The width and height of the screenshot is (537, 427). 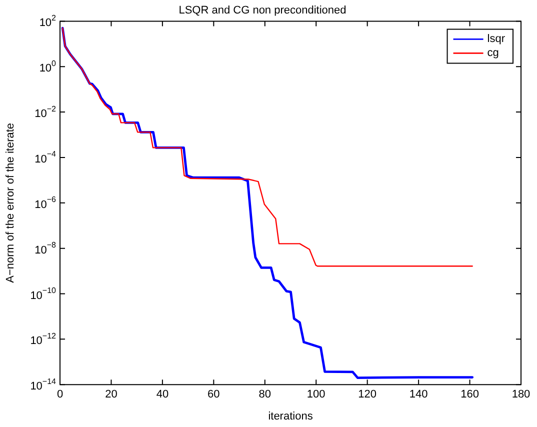 What do you see at coordinates (262, 10) in the screenshot?
I see `chart-title: LSQR and CG non preconditioned` at bounding box center [262, 10].